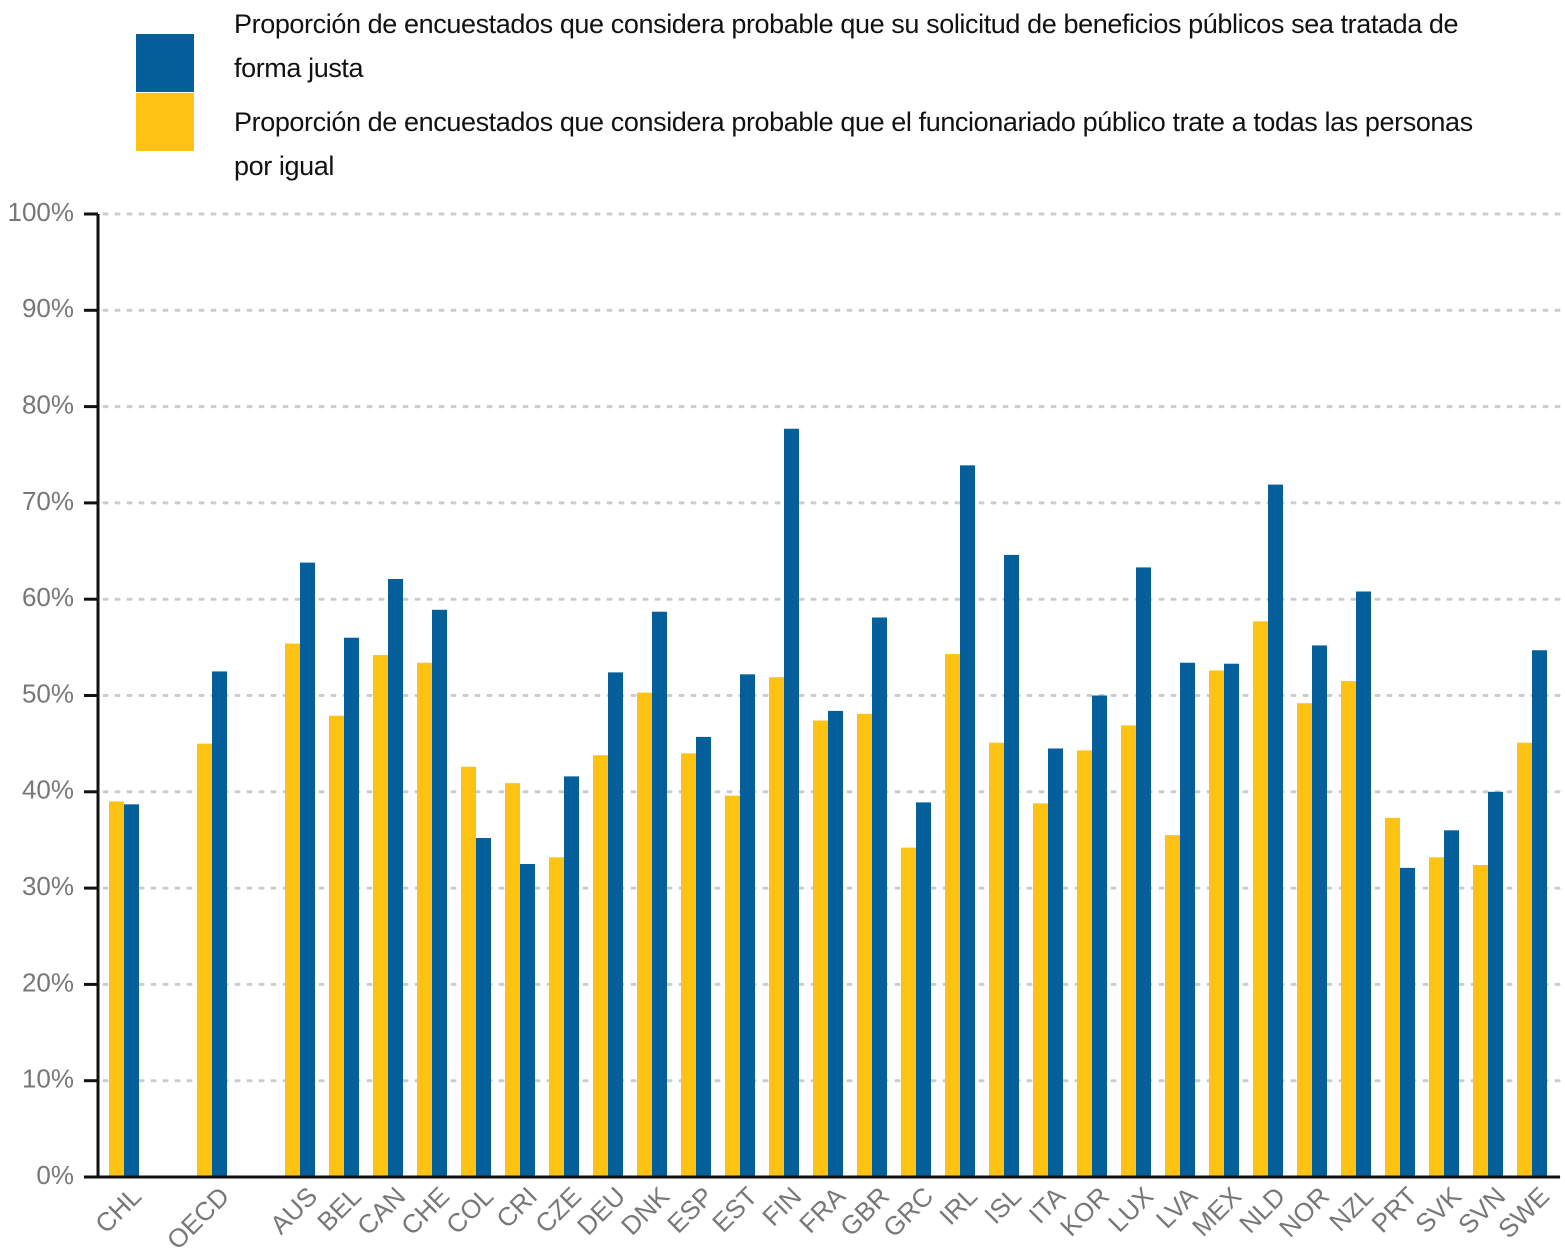  I want to click on x-tick-label: COL, so click(469, 1210).